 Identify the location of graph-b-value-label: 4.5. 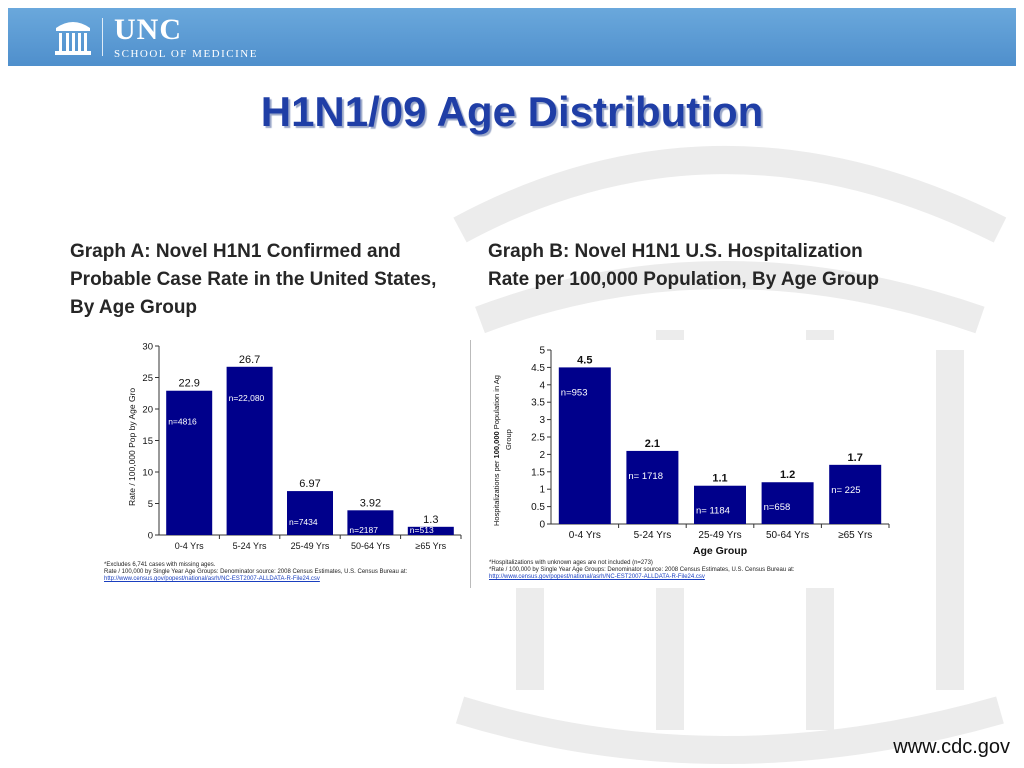
(584, 360).